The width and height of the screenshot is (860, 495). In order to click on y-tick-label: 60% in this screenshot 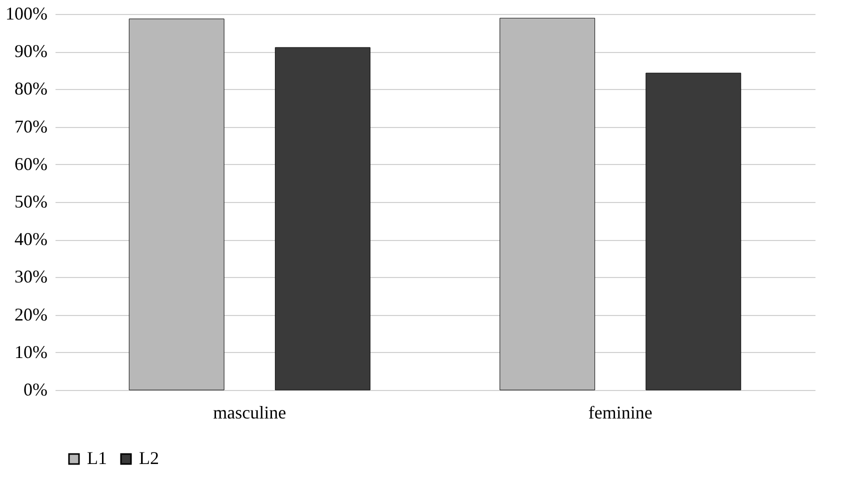, I will do `click(31, 164)`.